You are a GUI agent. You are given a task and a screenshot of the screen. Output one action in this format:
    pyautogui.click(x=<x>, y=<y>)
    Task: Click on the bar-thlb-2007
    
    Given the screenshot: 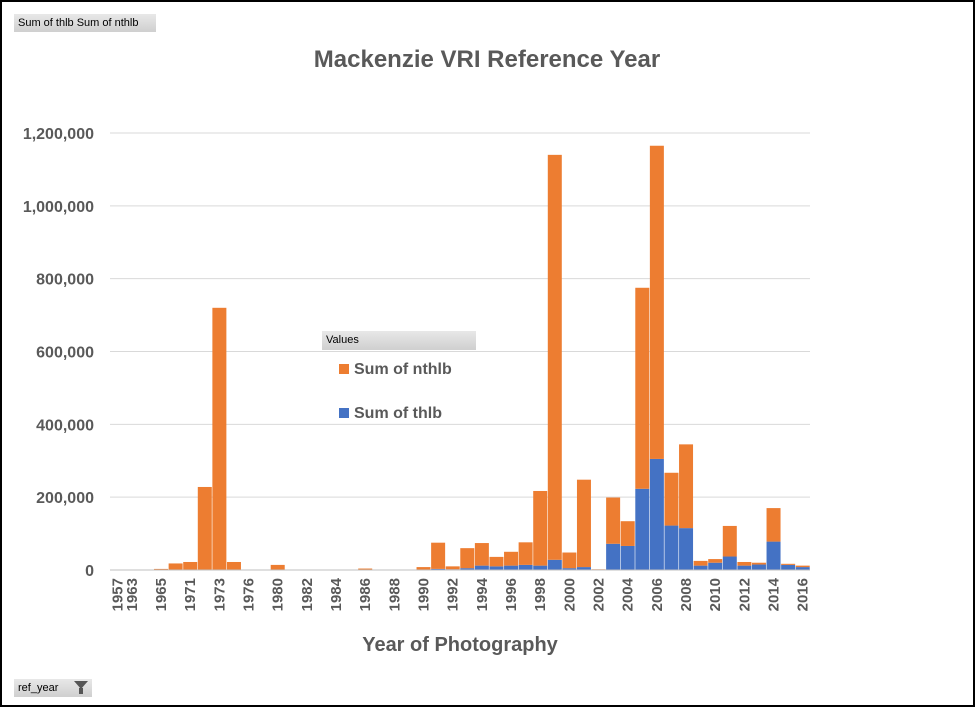 What is the action you would take?
    pyautogui.click(x=671, y=547)
    